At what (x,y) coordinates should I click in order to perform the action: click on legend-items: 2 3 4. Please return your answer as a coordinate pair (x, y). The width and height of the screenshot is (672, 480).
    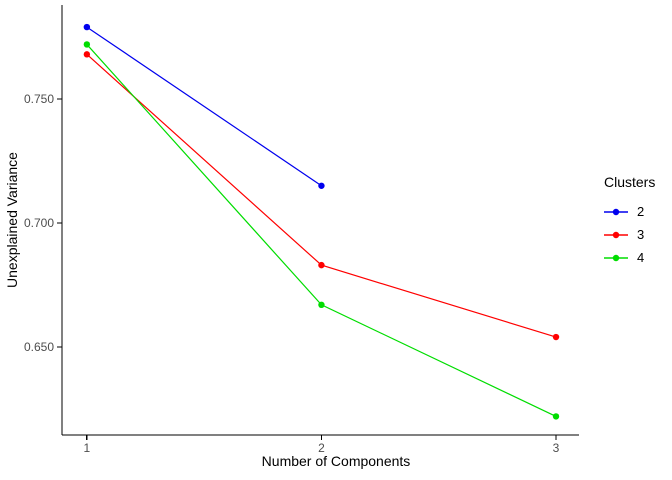
    Looking at the image, I should click on (629, 234).